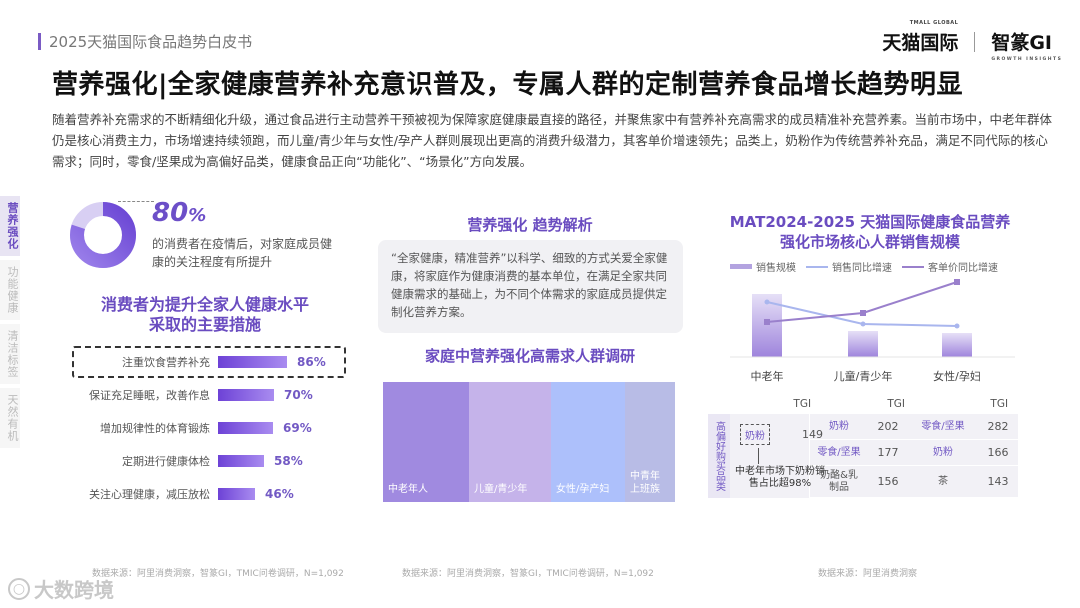 Image resolution: width=1080 pixels, height=608 pixels. I want to click on logo-divider, so click(975, 41).